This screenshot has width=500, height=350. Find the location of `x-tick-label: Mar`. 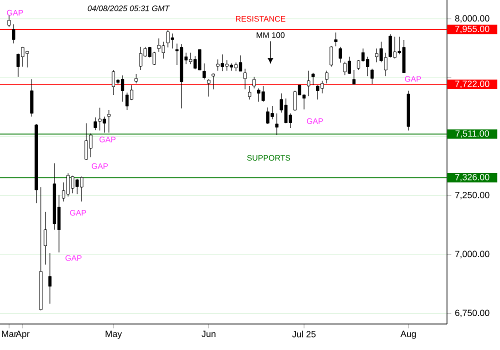

x-tick-label: Mar is located at coordinates (9, 334).